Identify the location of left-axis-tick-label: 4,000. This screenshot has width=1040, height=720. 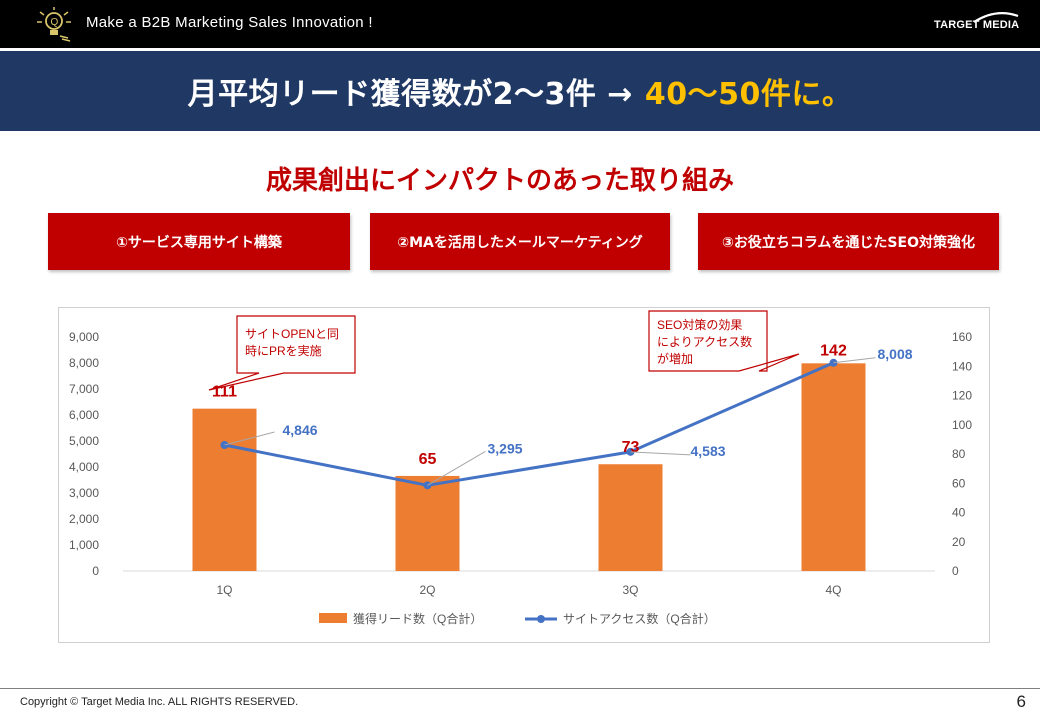
(84, 467).